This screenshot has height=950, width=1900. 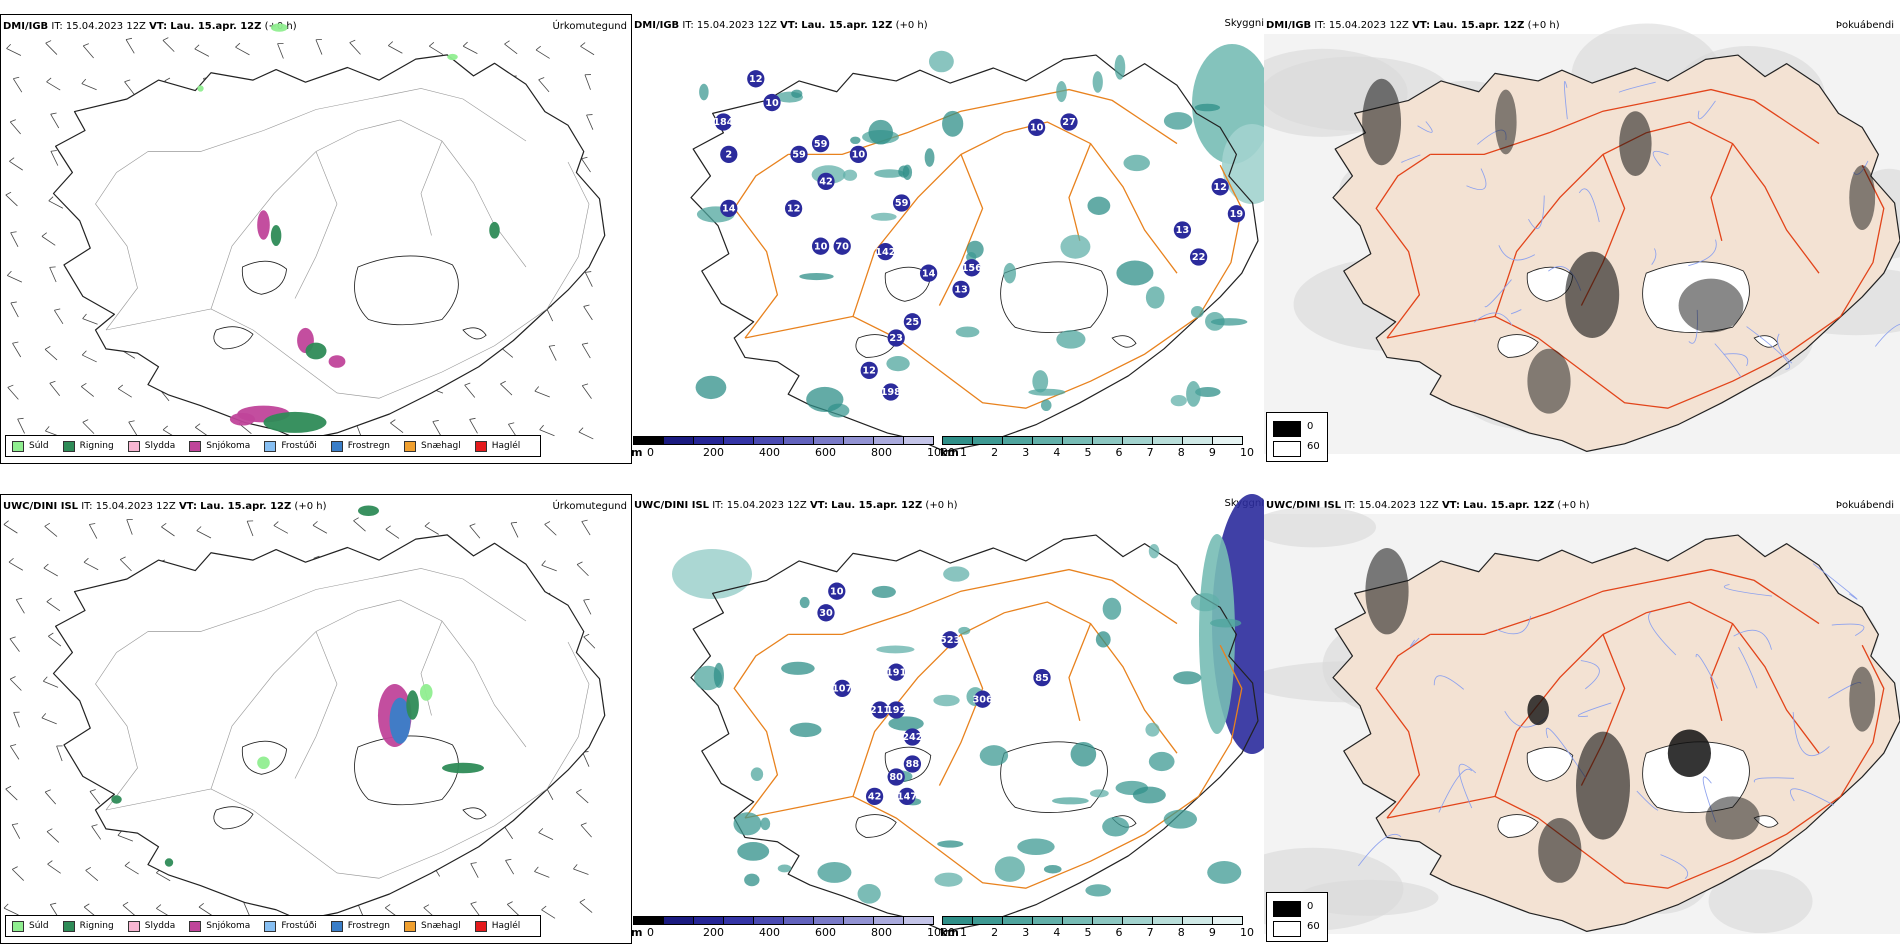 What do you see at coordinates (242, 419) in the screenshot?
I see `precip-cell` at bounding box center [242, 419].